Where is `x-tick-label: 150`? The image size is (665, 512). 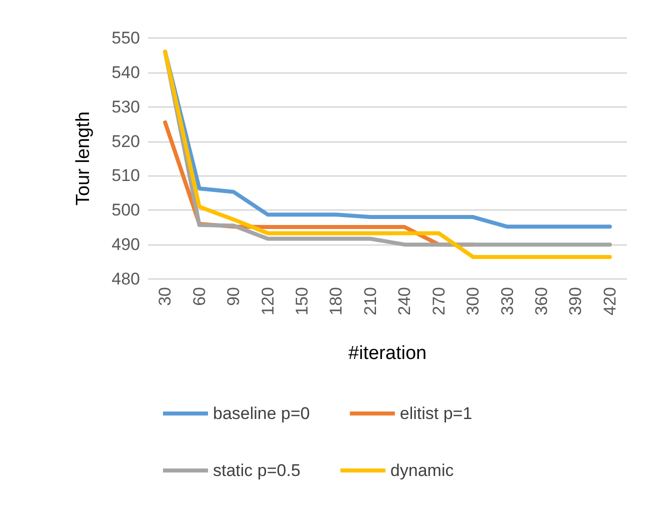 x-tick-label: 150 is located at coordinates (302, 301).